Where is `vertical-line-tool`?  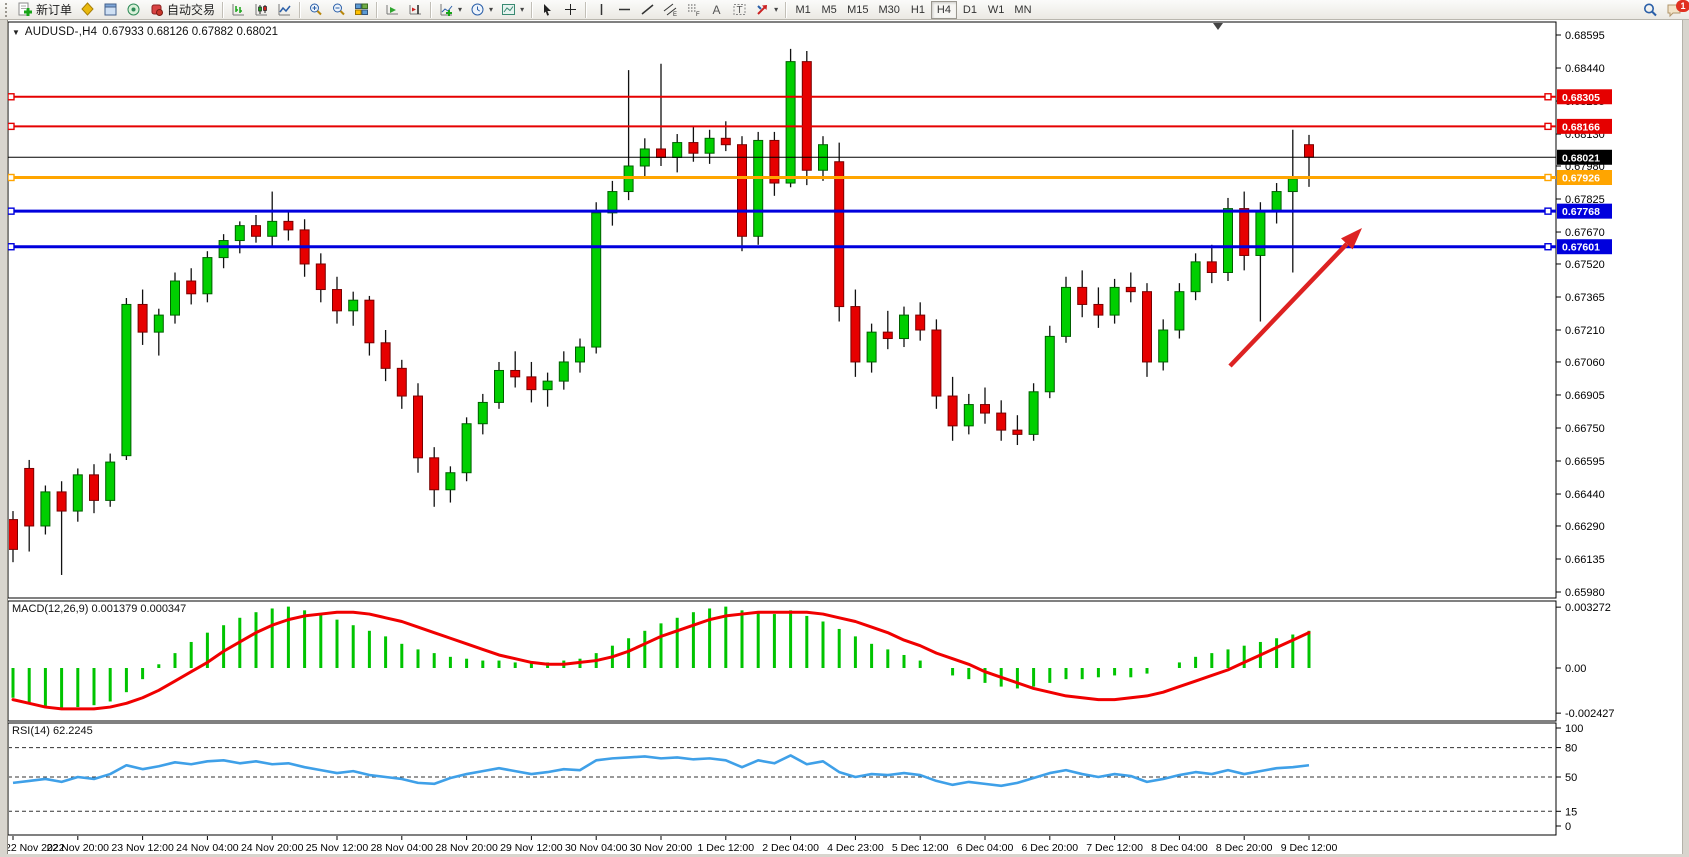 vertical-line-tool is located at coordinates (601, 10).